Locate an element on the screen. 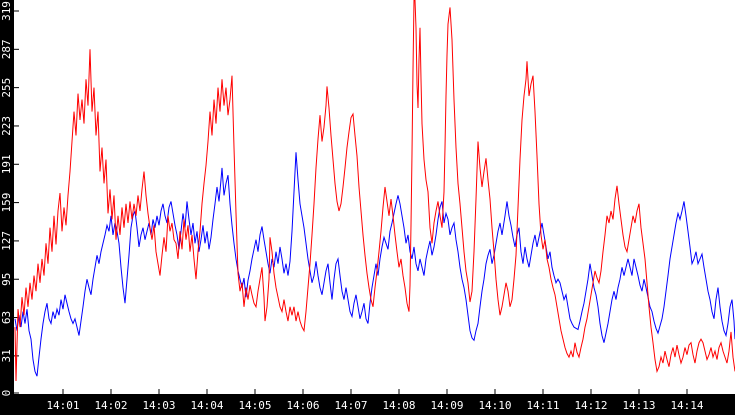 This screenshot has height=415, width=735. x-tick-label: 14:11 is located at coordinates (542, 405).